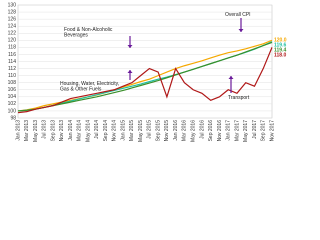  Describe the element at coordinates (141, 131) in the screenshot. I see `x-tick-label: May 2015` at that location.